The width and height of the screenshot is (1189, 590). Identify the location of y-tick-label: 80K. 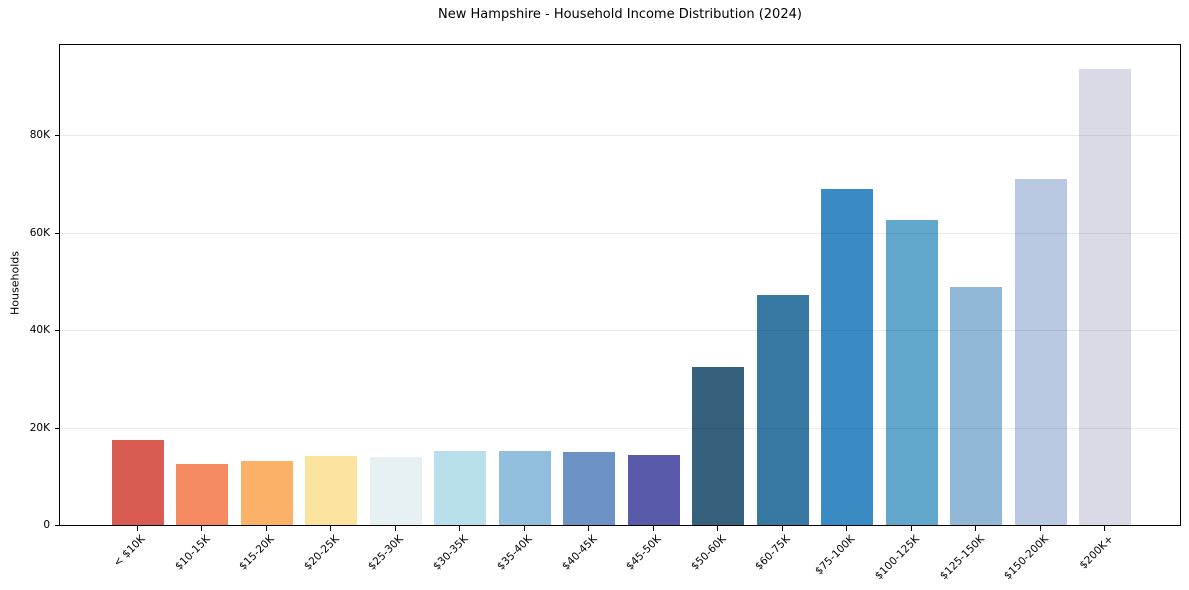
(39, 135).